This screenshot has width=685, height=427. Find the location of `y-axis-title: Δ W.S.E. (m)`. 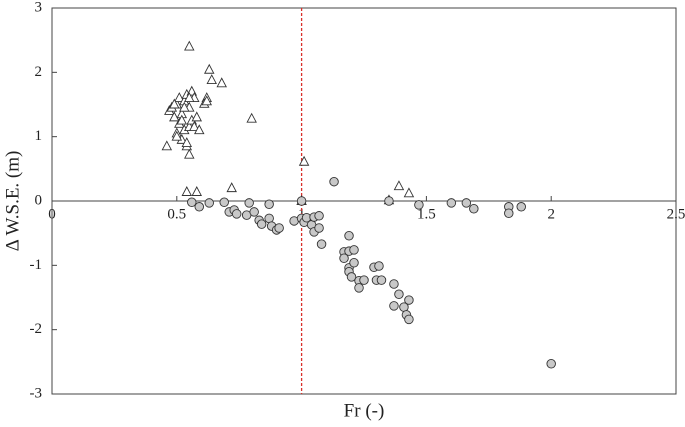

y-axis-title: Δ W.S.E. (m) is located at coordinates (12, 201).